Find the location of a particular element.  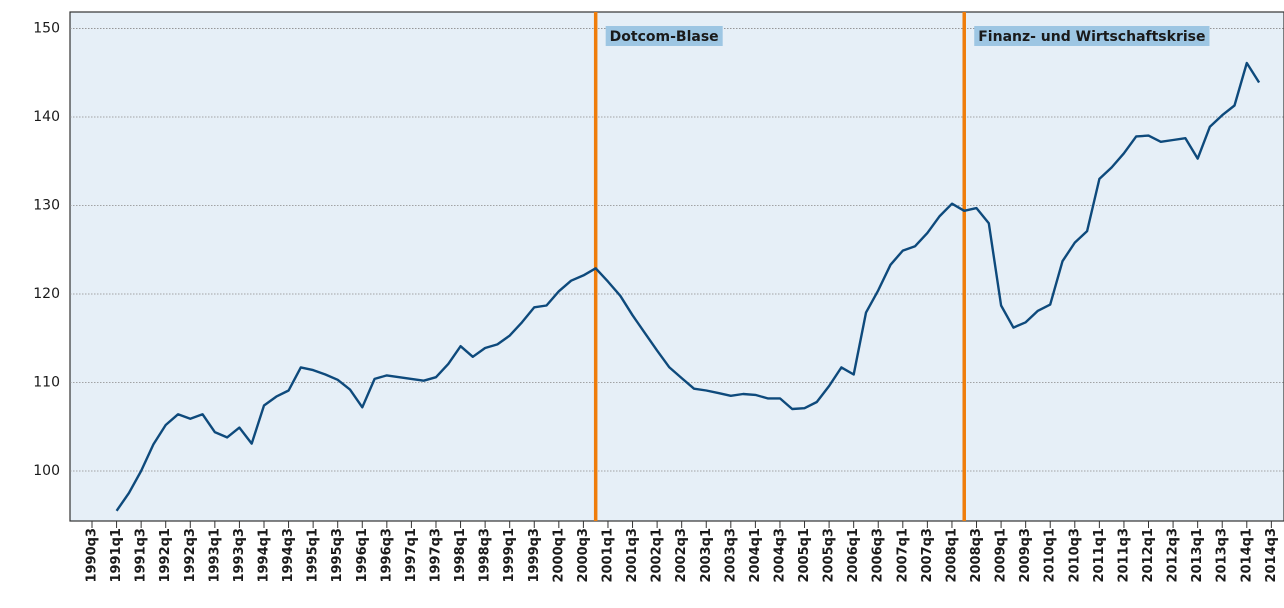

annotation-label: Dotcom-Blase is located at coordinates (664, 37).